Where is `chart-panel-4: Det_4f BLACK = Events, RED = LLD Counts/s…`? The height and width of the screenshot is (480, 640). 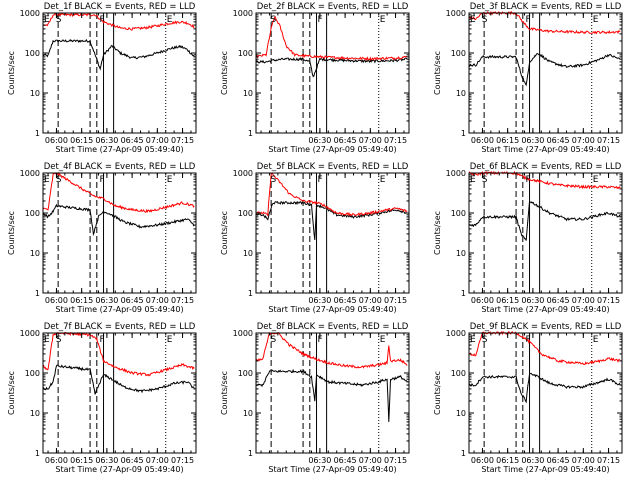 chart-panel-4: Det_4f BLACK = Events, RED = LLD Counts/s… is located at coordinates (102, 238).